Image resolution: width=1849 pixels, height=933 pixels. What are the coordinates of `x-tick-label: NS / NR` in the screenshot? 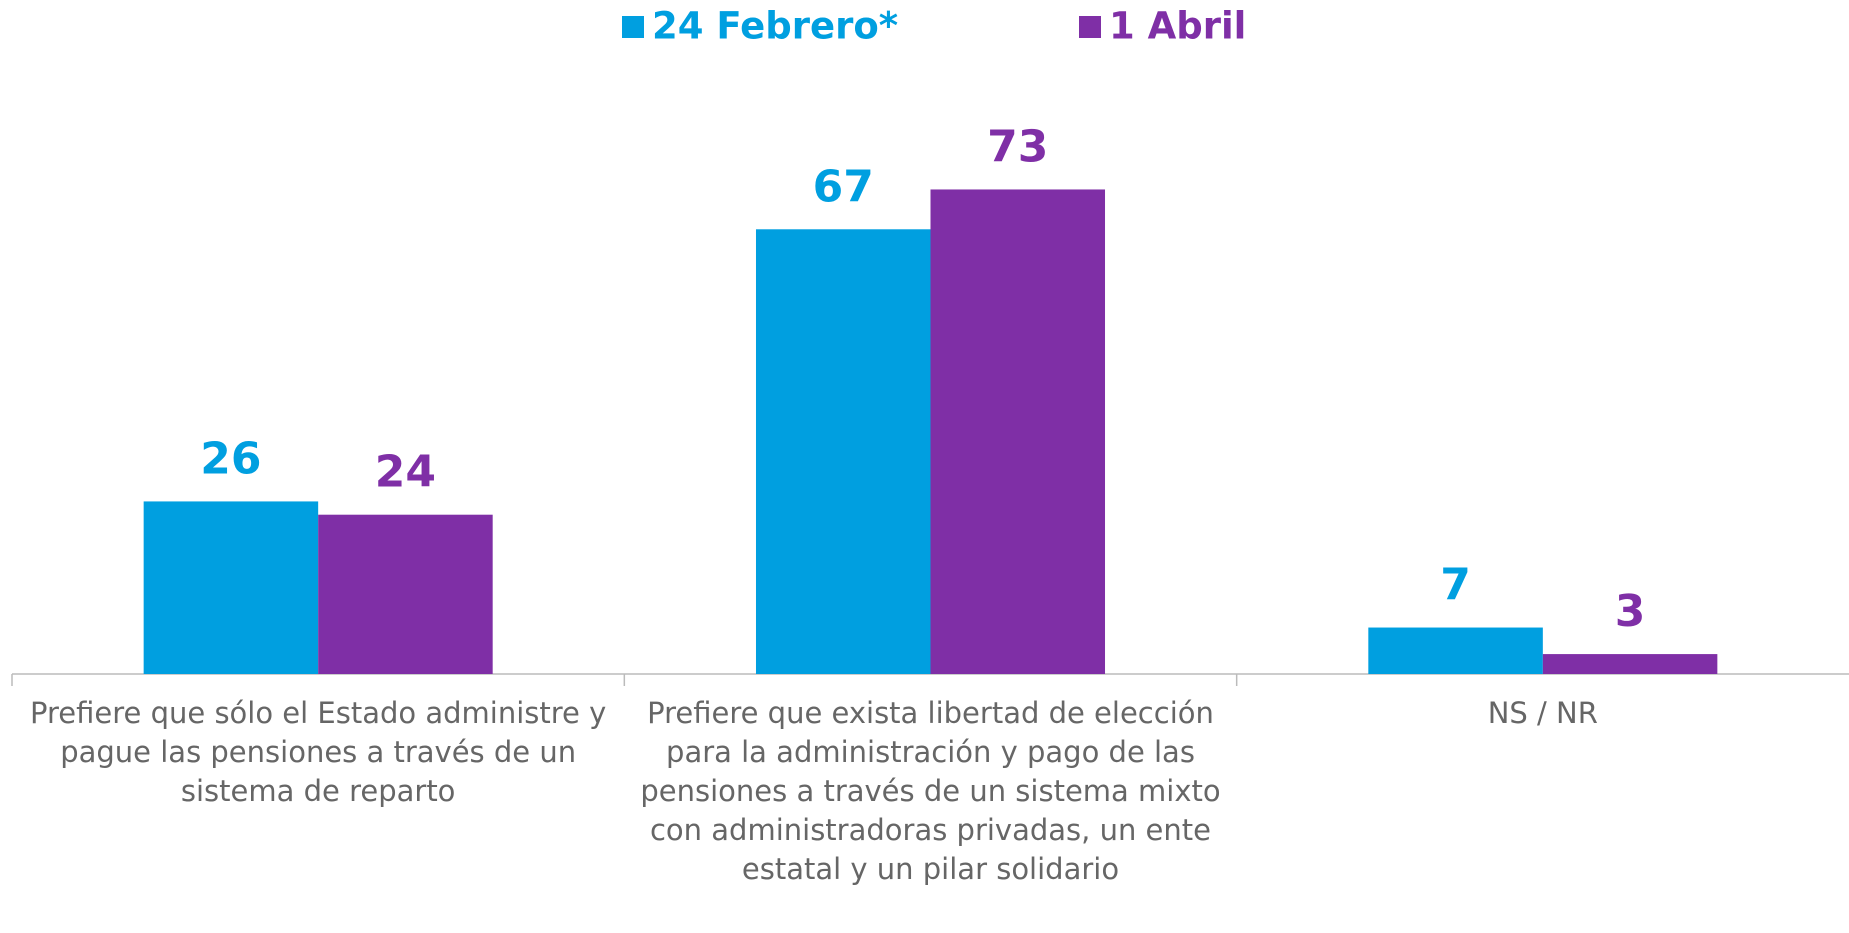 It's located at (1542, 713).